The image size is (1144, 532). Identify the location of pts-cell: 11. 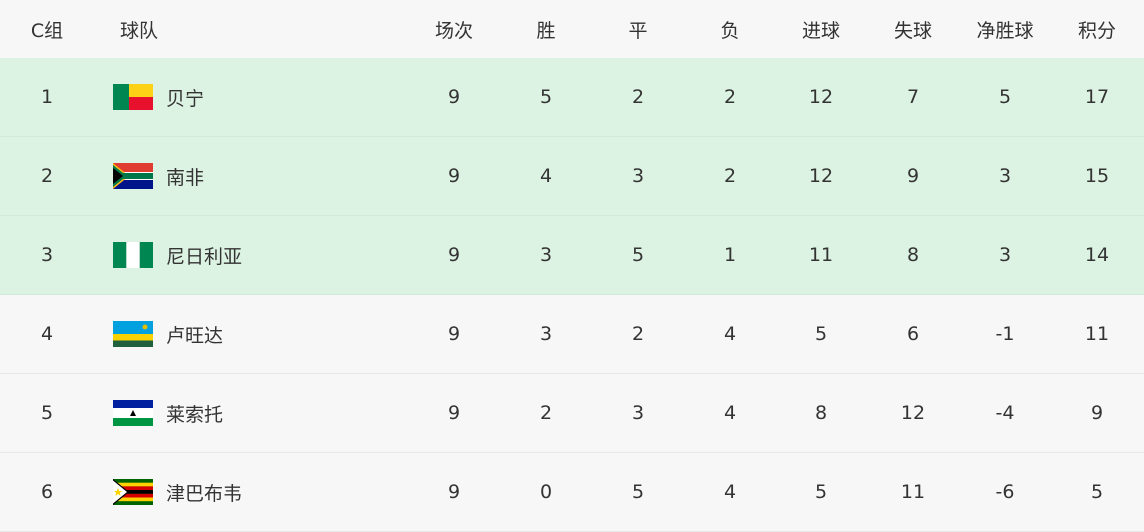
(1097, 334).